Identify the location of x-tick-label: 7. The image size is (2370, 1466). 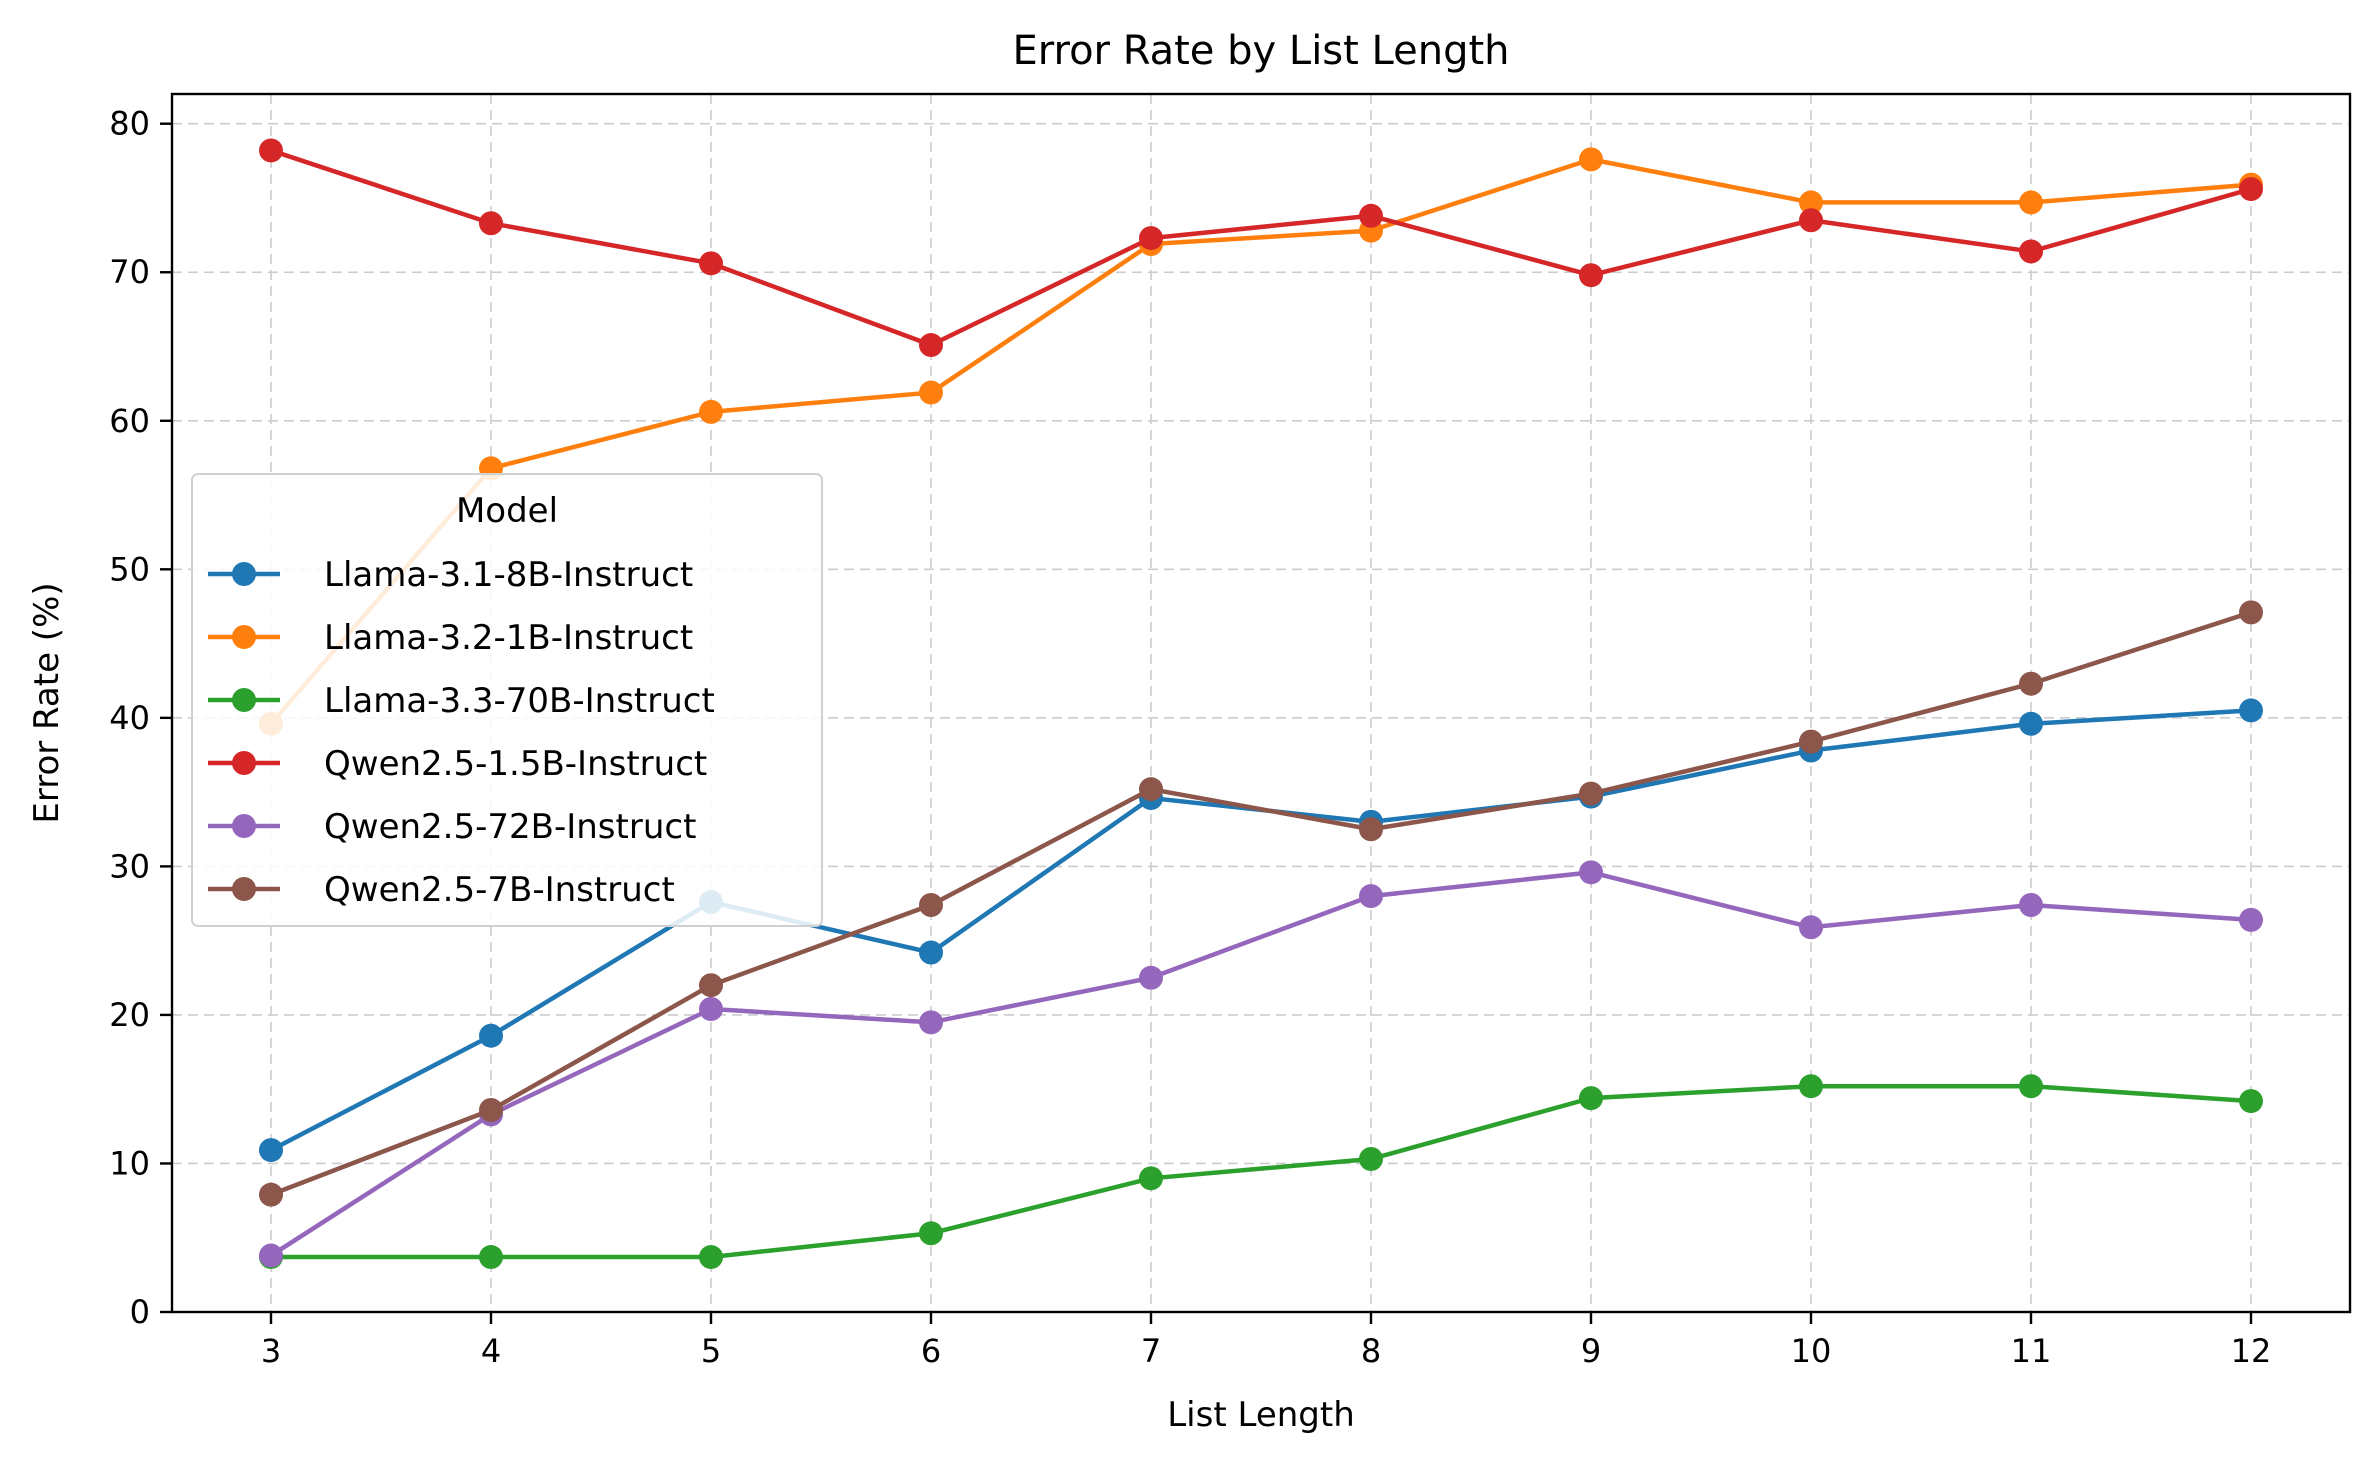
(1151, 1351).